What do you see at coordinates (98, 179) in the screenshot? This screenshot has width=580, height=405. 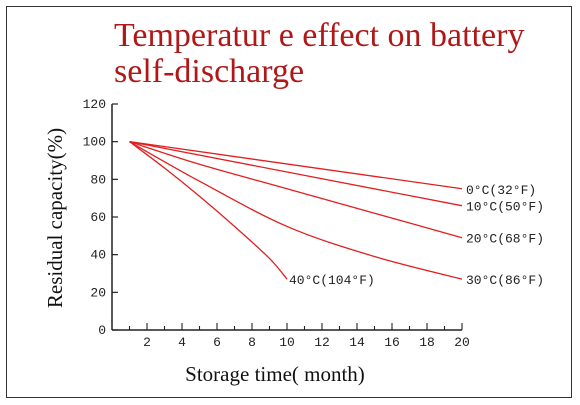 I see `y-tick-label: 80` at bounding box center [98, 179].